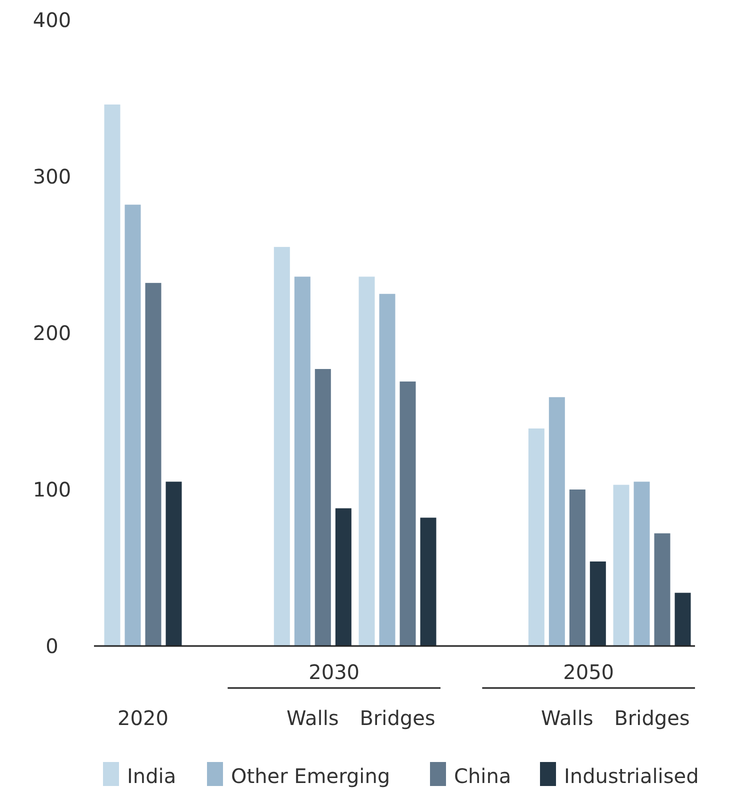 Image resolution: width=735 pixels, height=788 pixels. I want to click on y-tick-label: 400, so click(52, 20).